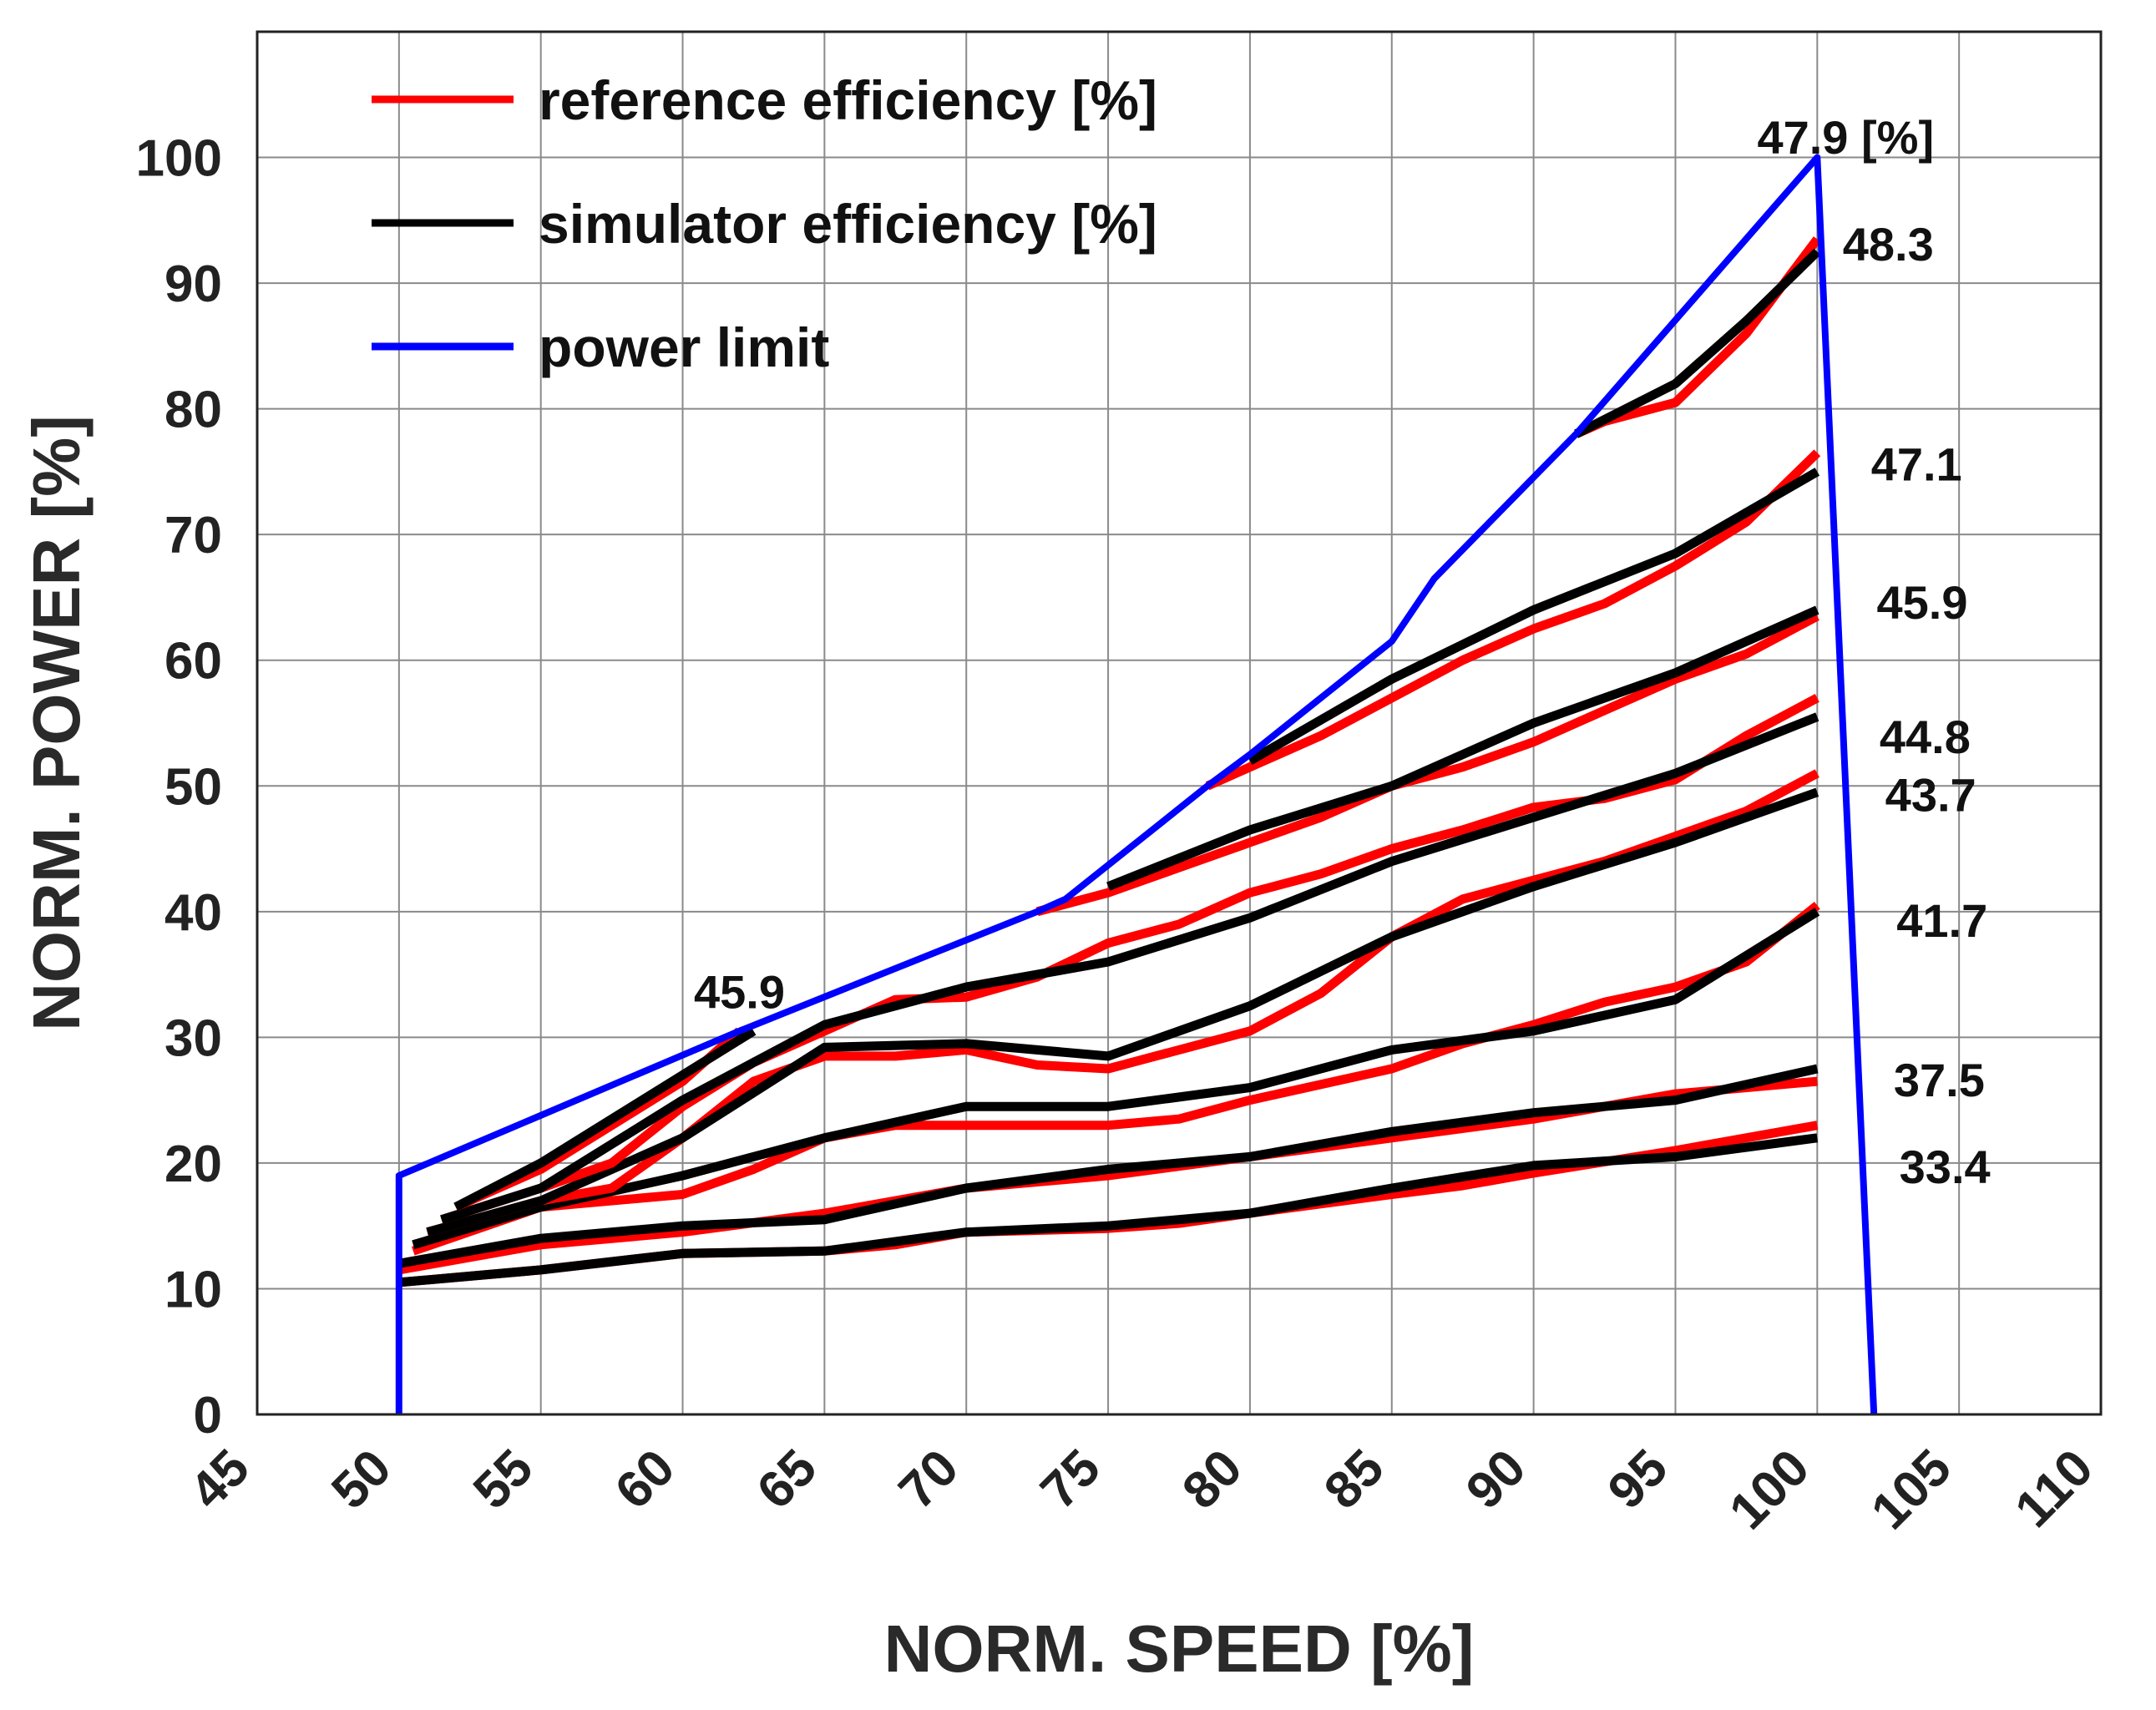 This screenshot has width=2156, height=1710. Describe the element at coordinates (208, 1415) in the screenshot. I see `y-tick-label: 0` at that location.